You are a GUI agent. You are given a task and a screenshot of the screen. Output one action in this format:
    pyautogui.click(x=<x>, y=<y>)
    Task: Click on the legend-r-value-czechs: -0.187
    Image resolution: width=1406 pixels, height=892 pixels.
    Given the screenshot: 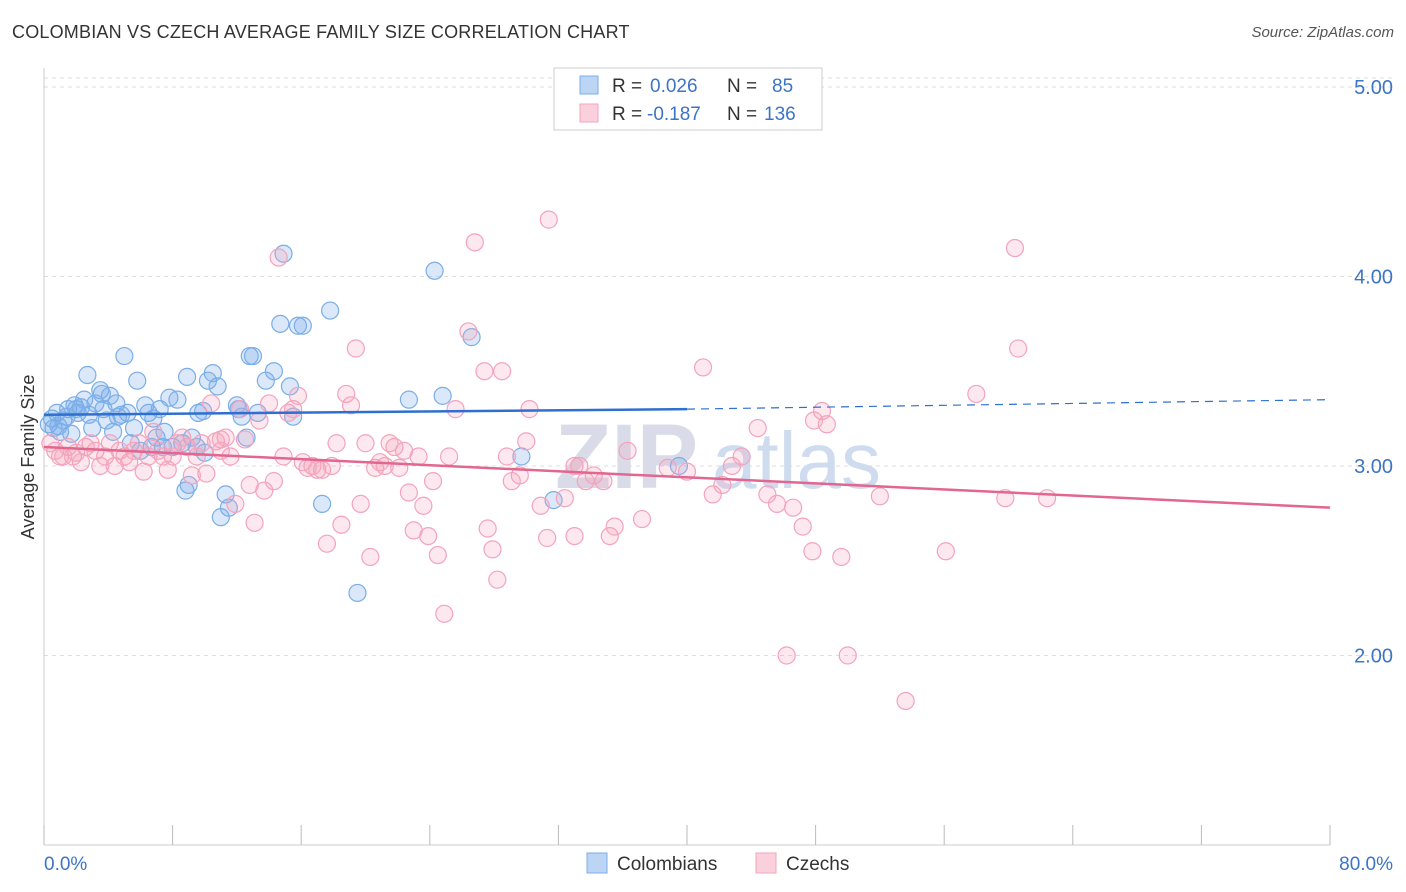 What is the action you would take?
    pyautogui.click(x=674, y=114)
    